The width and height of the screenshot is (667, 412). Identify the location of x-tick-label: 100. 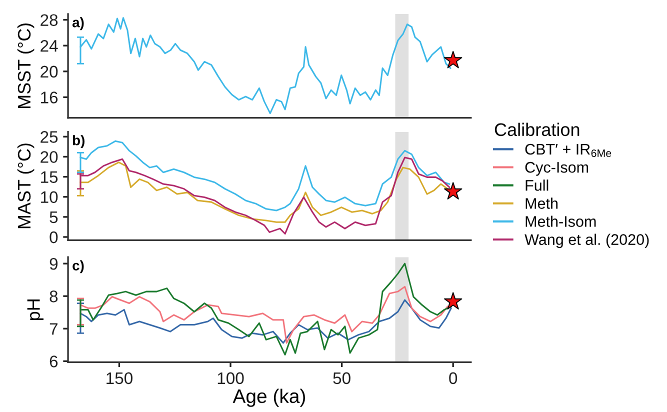
(231, 378).